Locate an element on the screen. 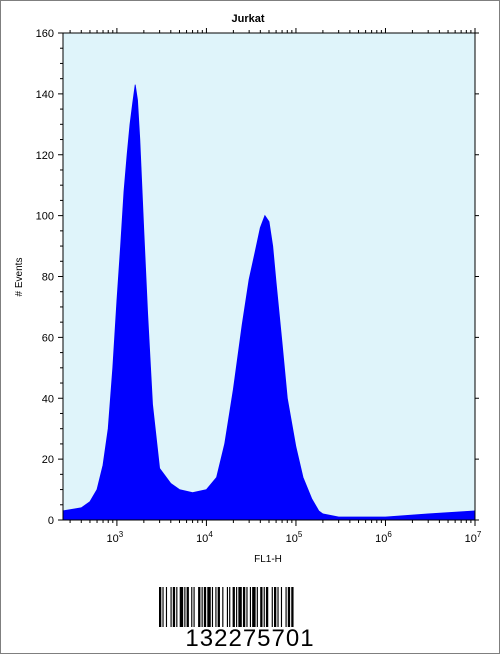 The width and height of the screenshot is (500, 654). x-tick-label: 10⁴ is located at coordinates (204, 537).